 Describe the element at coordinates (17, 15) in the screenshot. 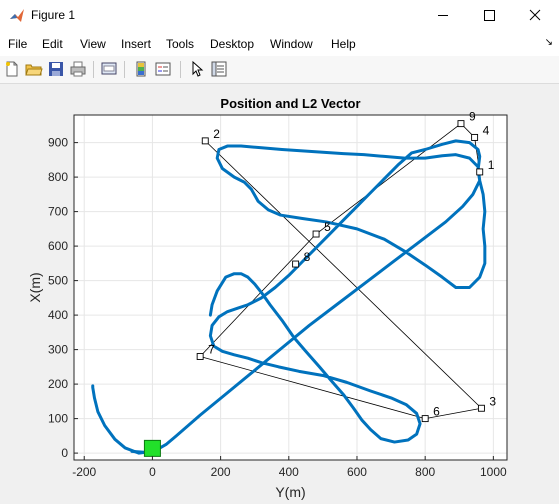

I see `matlab-logo-icon` at that location.